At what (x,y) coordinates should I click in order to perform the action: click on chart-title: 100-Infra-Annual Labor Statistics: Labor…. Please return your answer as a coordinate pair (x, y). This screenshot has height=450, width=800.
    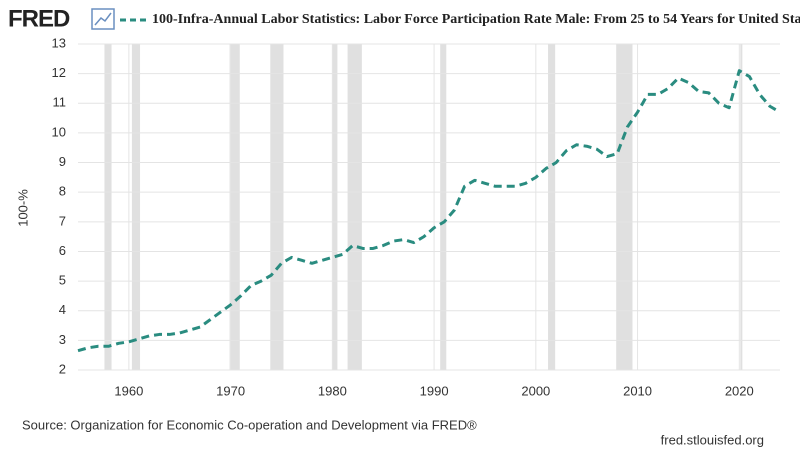
    Looking at the image, I should click on (476, 19).